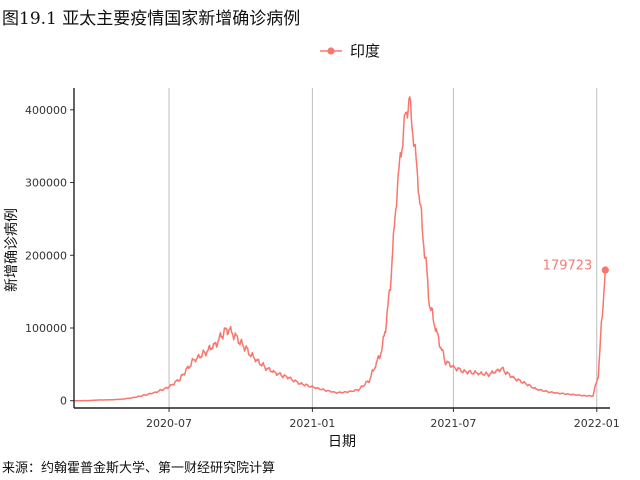 This screenshot has height=480, width=640. I want to click on x-tick-label: 2021-01, so click(312, 423).